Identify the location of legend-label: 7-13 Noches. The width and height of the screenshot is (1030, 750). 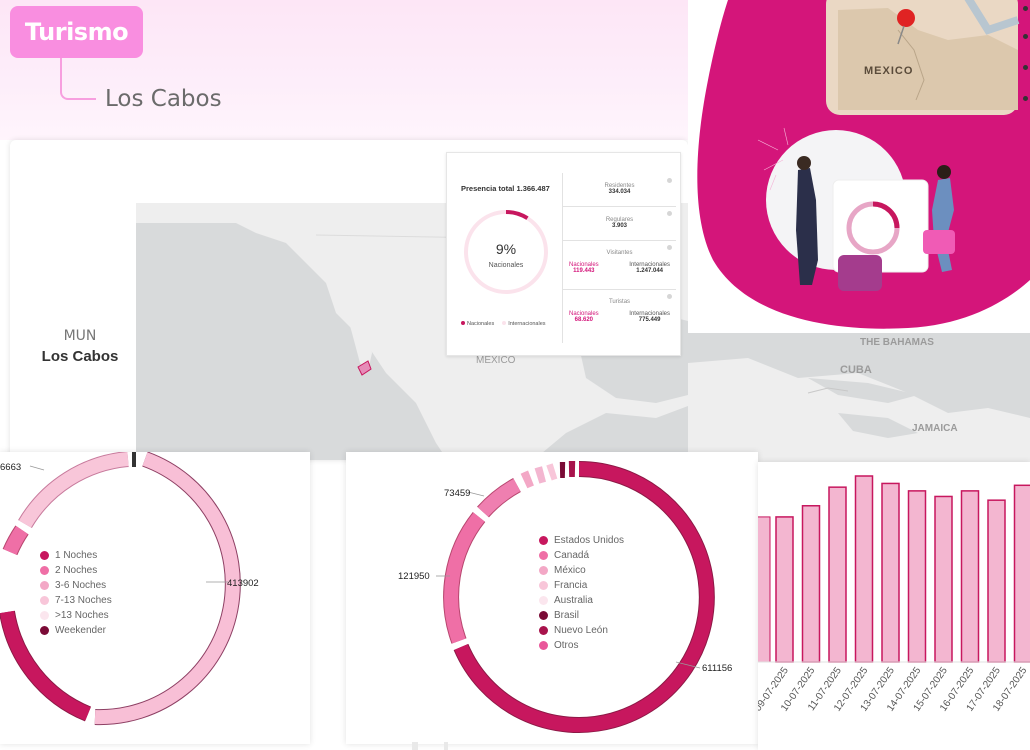
(83, 600).